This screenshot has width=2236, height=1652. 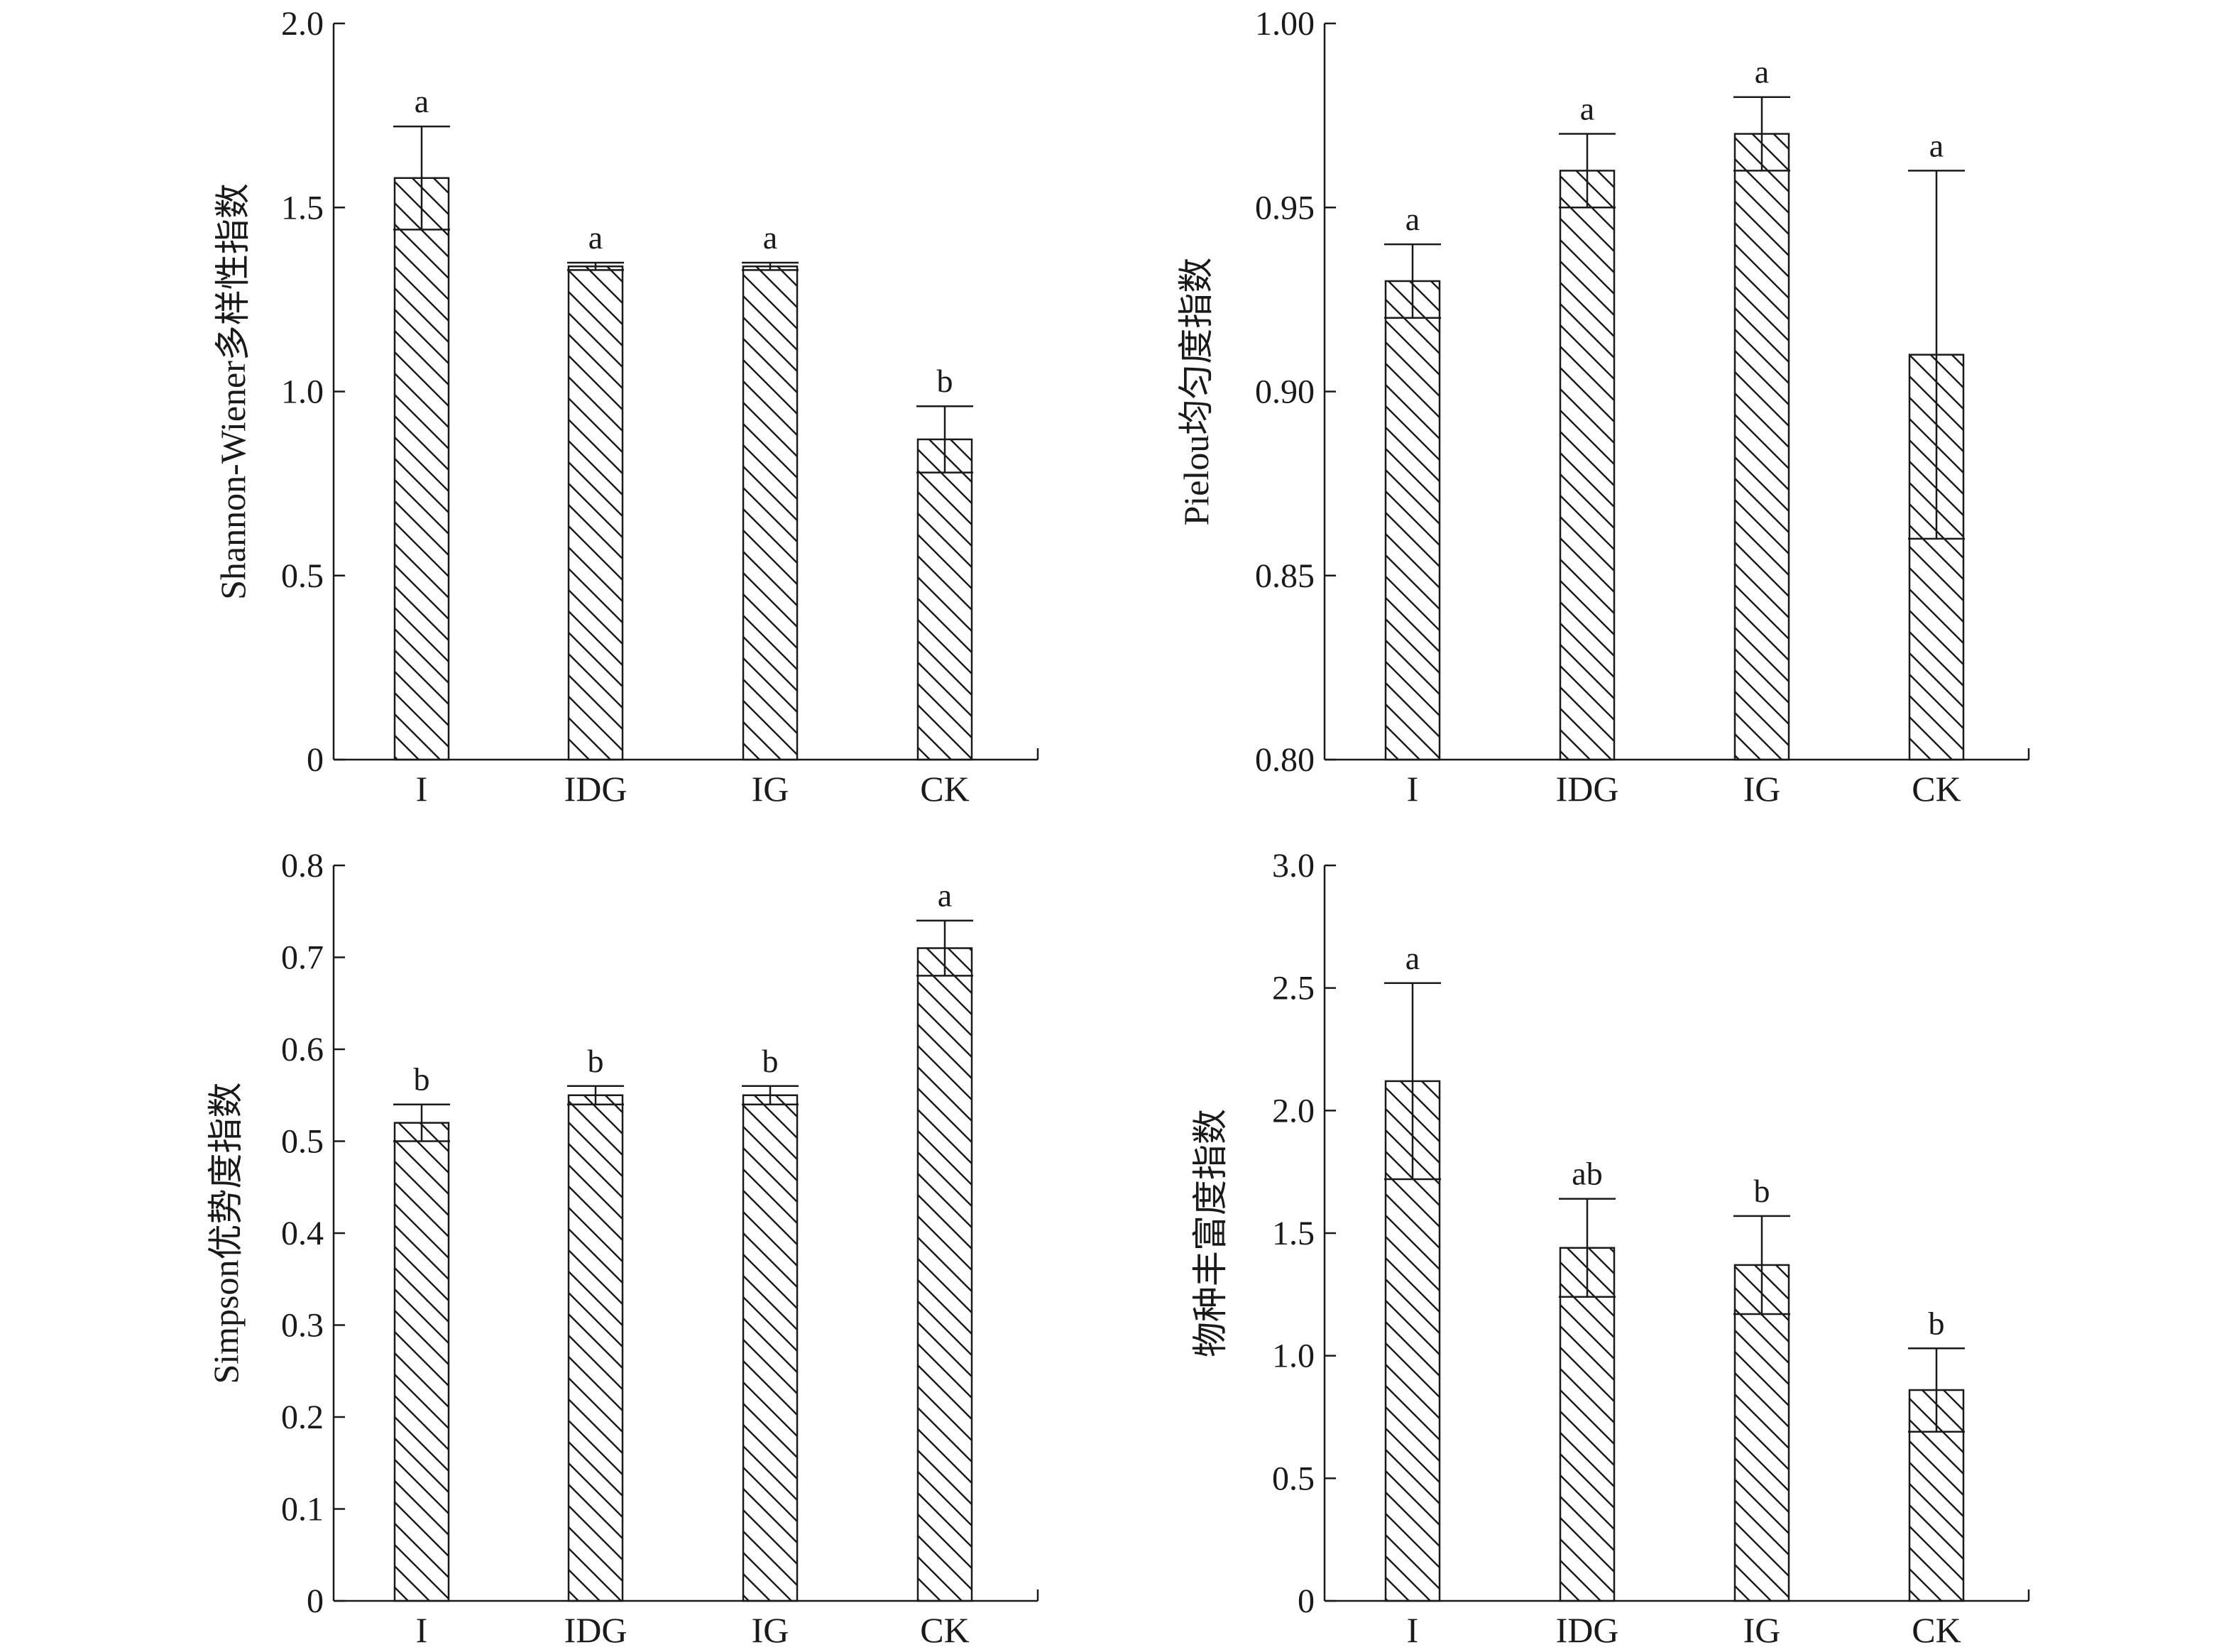 I want to click on y-tick-label: 1.00, so click(x=1285, y=24).